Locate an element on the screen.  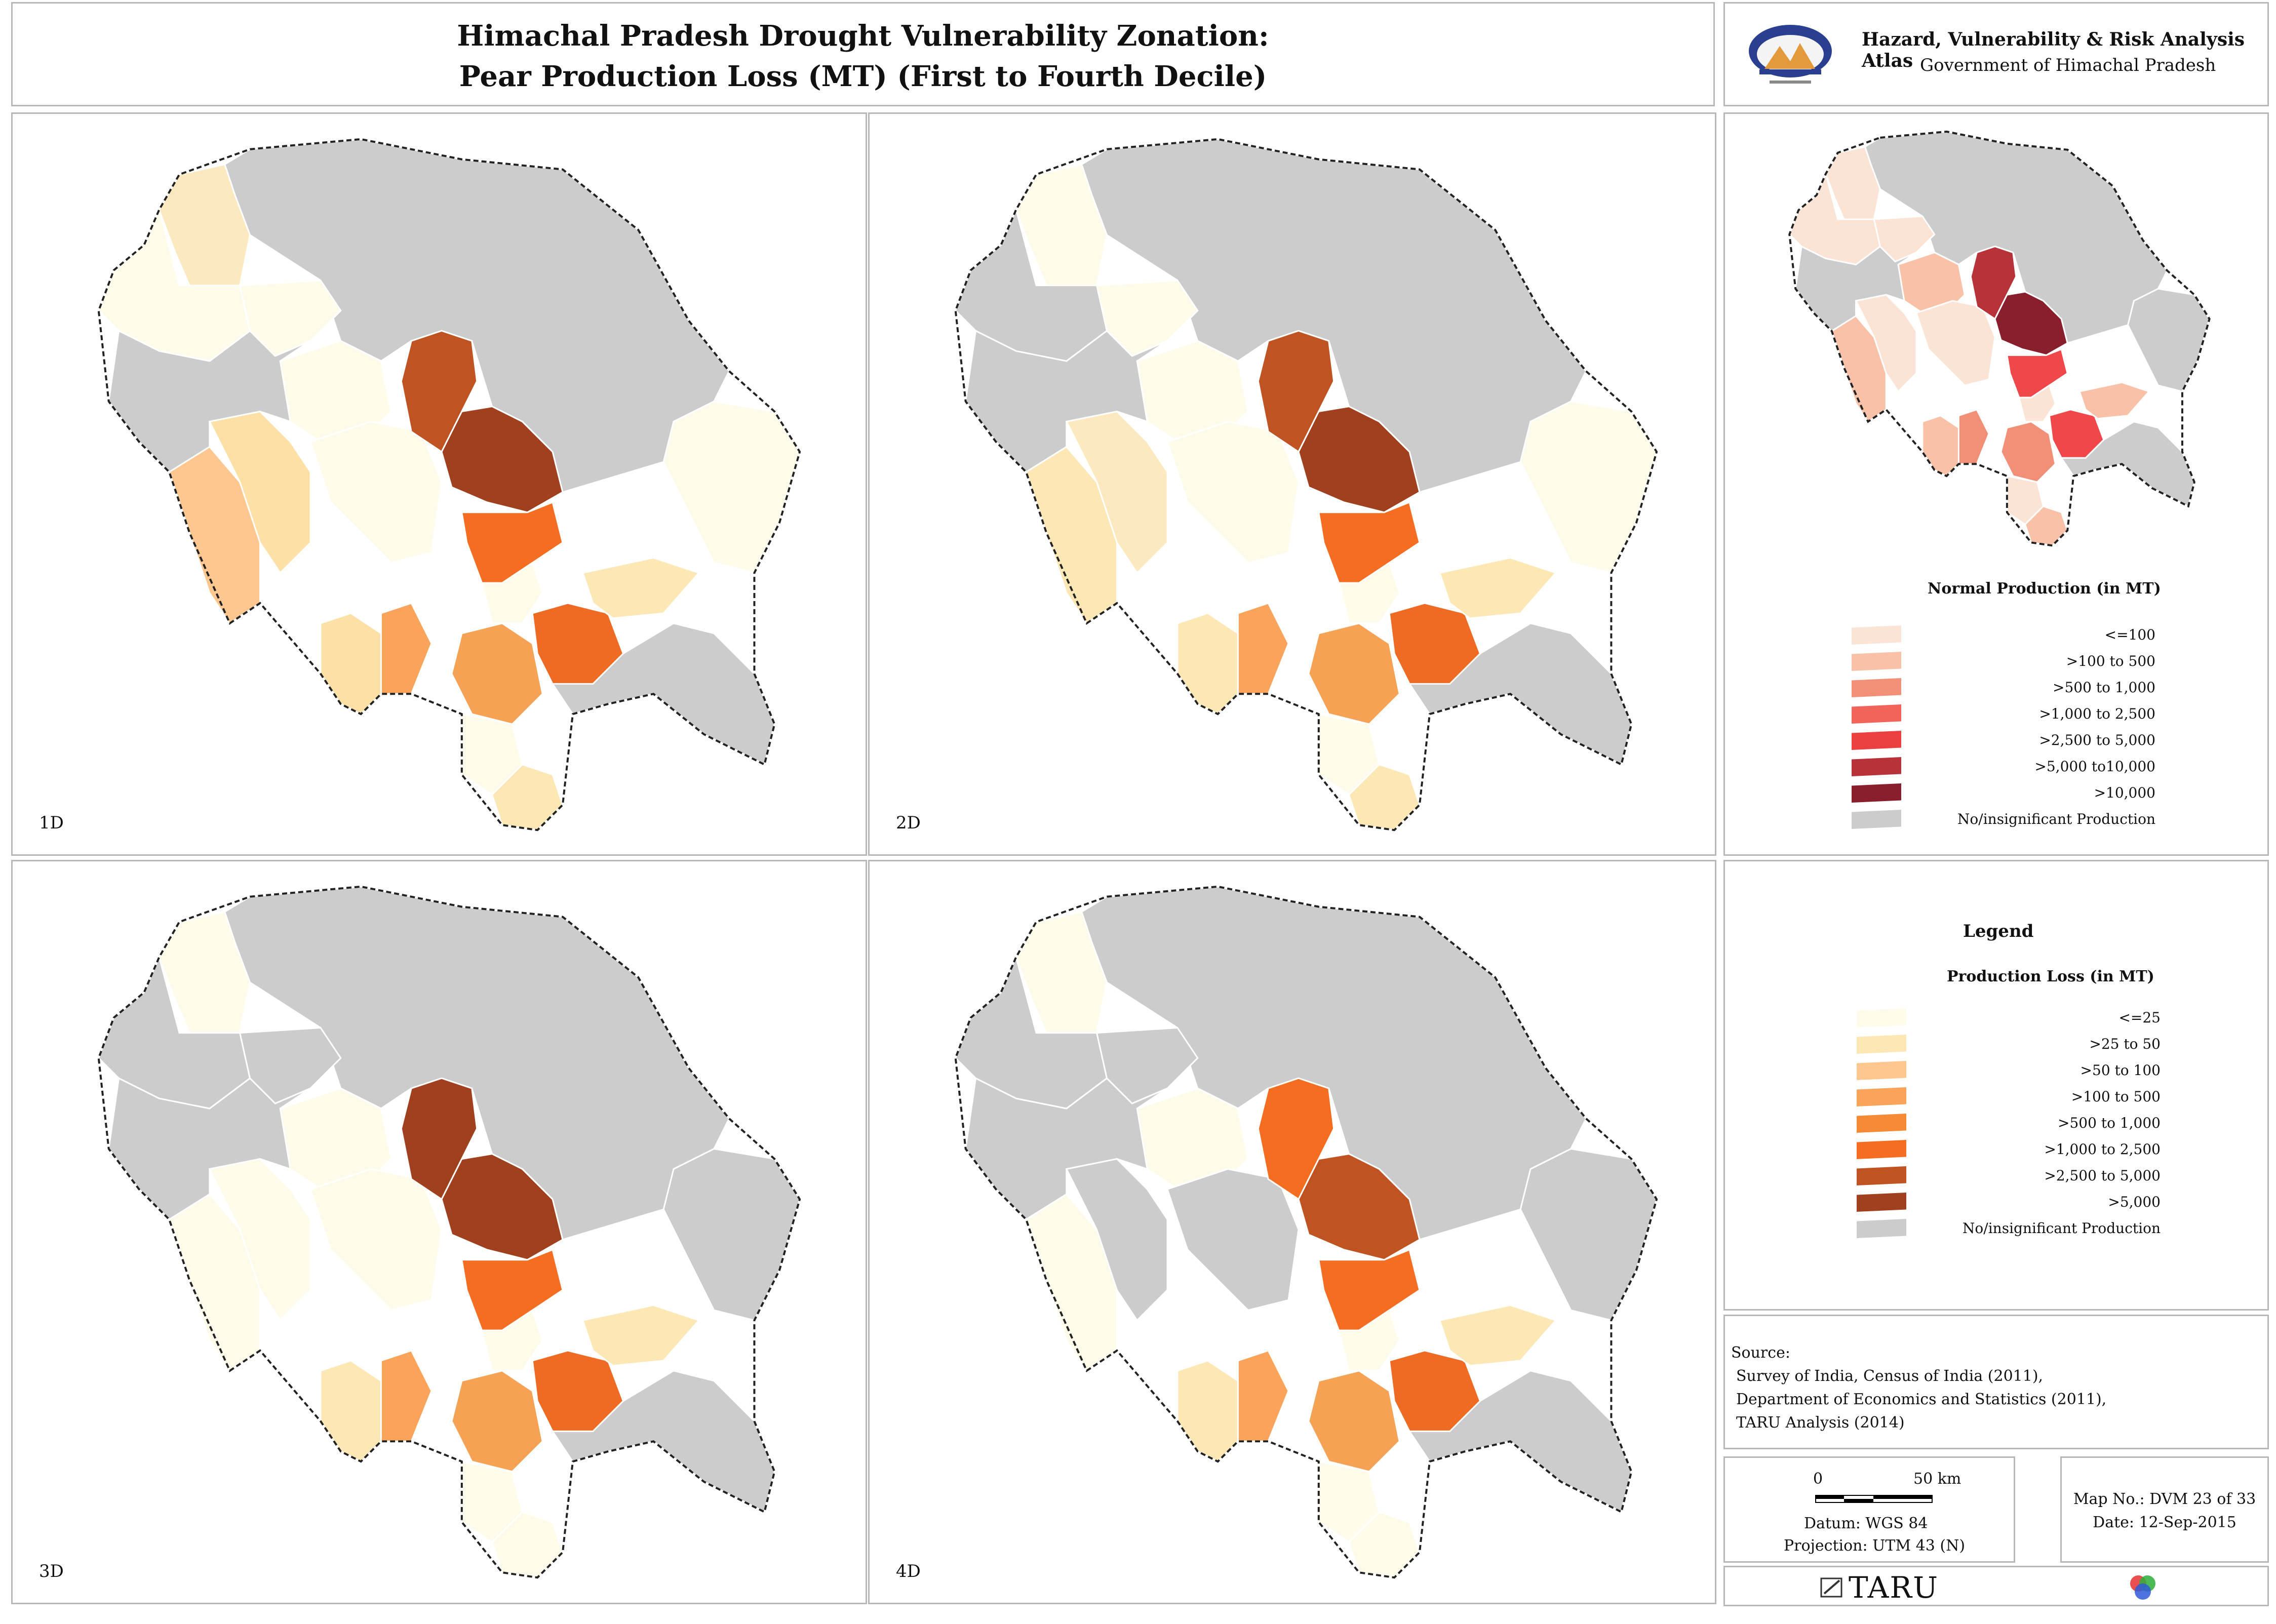
loss-legend-row: >25 to 50 is located at coordinates (2009, 1045).